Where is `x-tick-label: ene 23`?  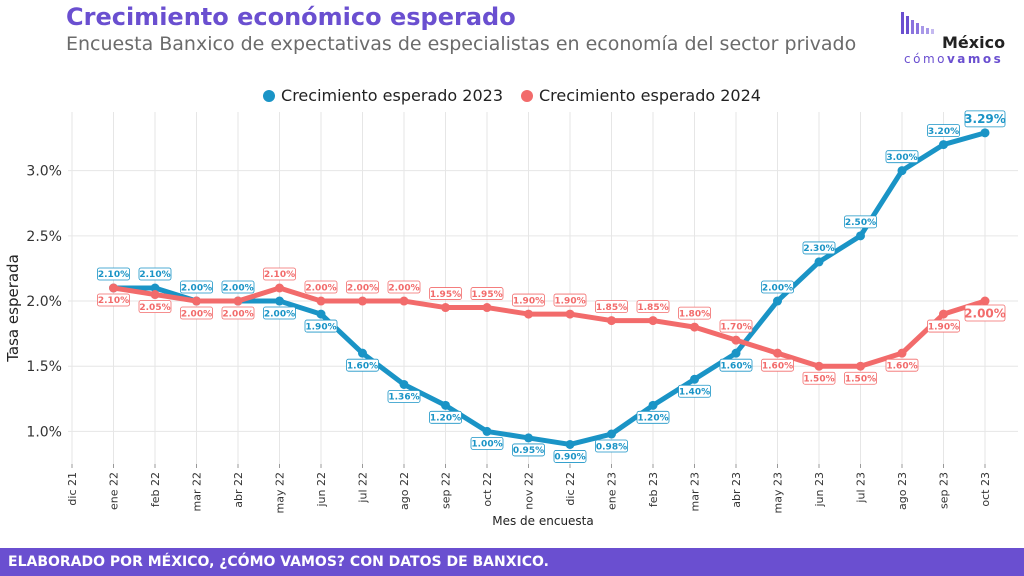 x-tick-label: ene 23 is located at coordinates (612, 491).